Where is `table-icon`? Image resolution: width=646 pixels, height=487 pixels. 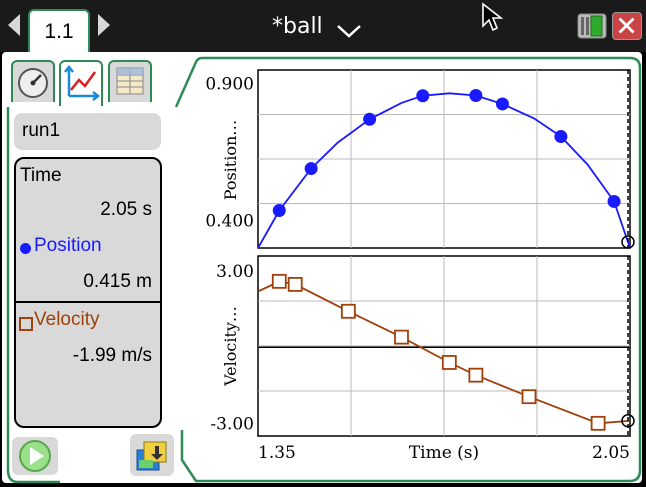
table-icon is located at coordinates (130, 81).